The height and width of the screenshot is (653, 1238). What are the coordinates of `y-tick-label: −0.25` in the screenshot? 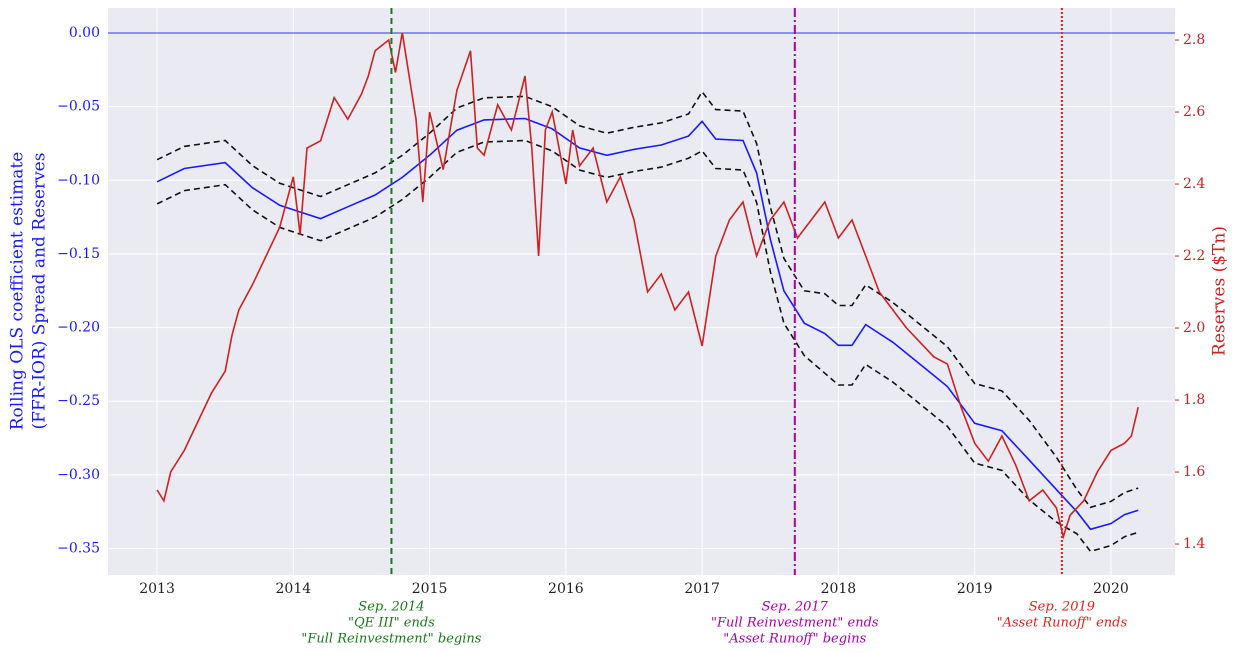 It's located at (78, 401).